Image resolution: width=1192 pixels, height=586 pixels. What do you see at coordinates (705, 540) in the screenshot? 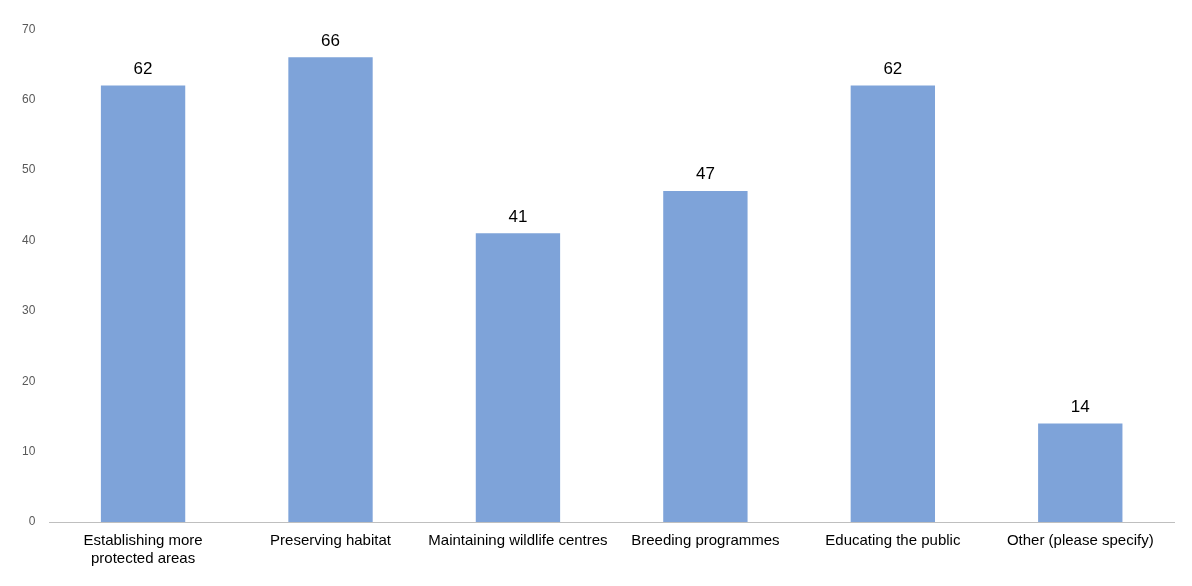
I see `x-tick-label: Breeding programmes` at bounding box center [705, 540].